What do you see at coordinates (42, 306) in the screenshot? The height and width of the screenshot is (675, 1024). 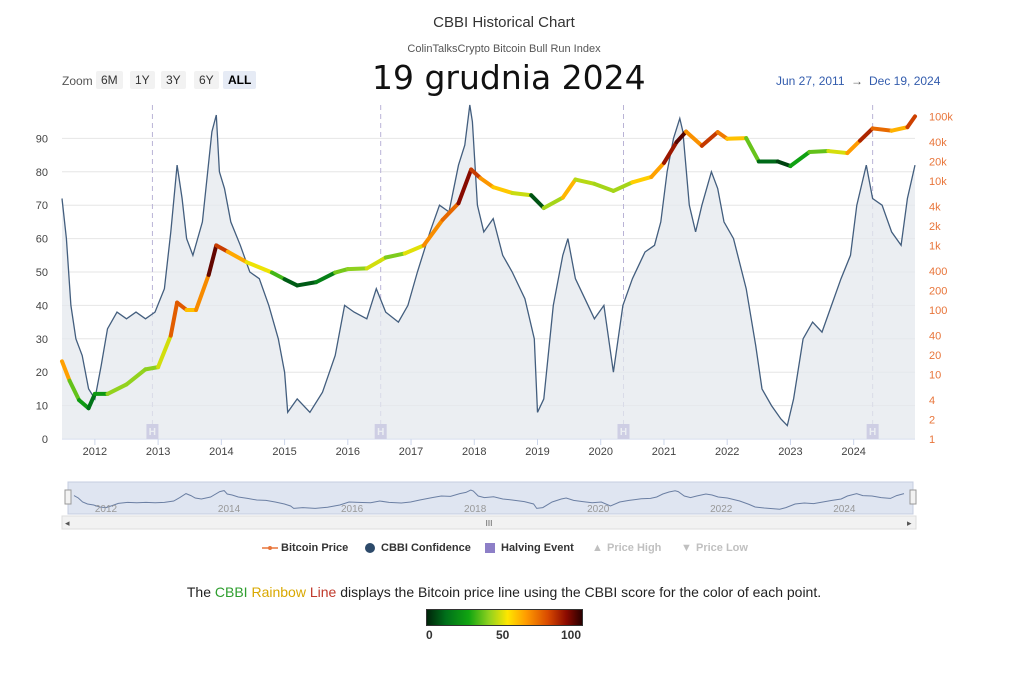 I see `left-axis-tick-label: 40` at bounding box center [42, 306].